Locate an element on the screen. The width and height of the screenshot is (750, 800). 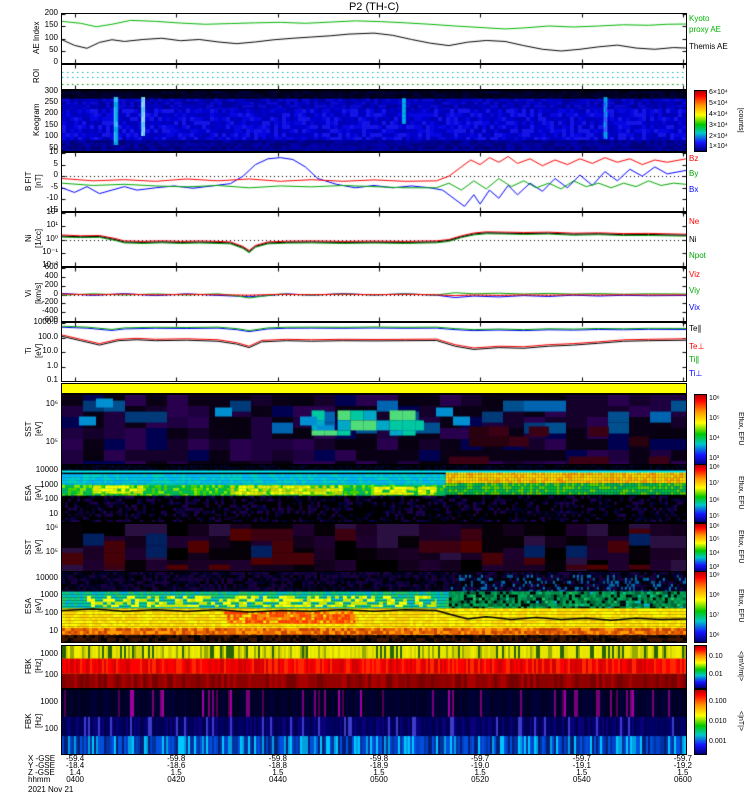
colorbar-tick-label: 0.010 is located at coordinates (718, 721).